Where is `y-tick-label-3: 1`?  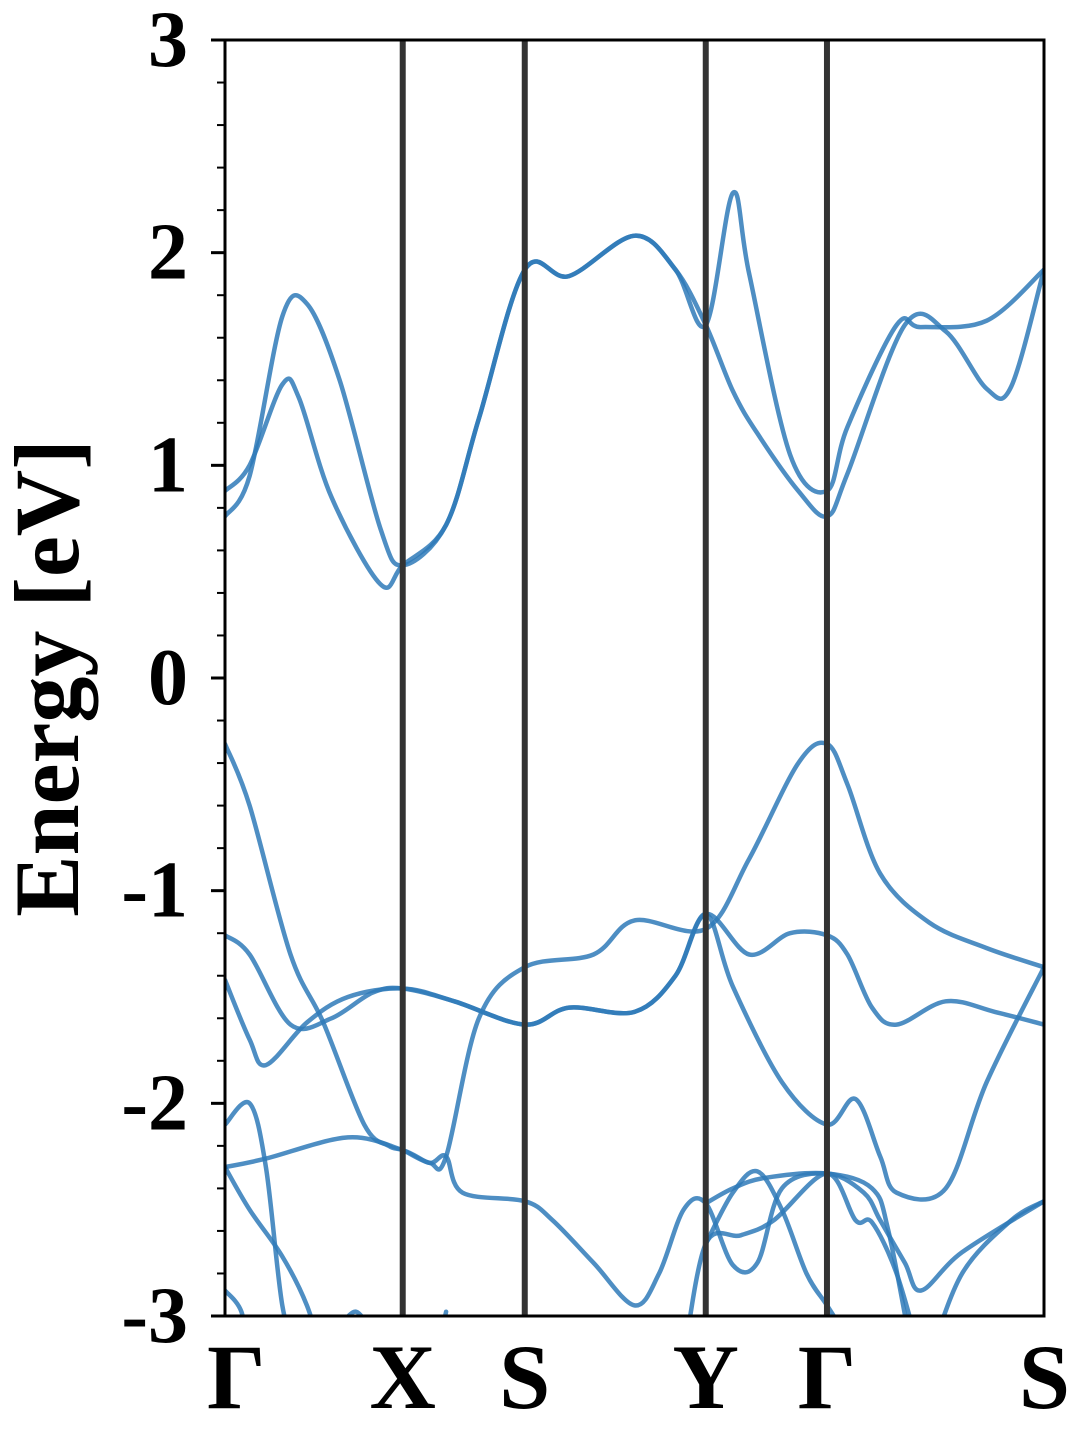 y-tick-label-3: 1 is located at coordinates (168, 465).